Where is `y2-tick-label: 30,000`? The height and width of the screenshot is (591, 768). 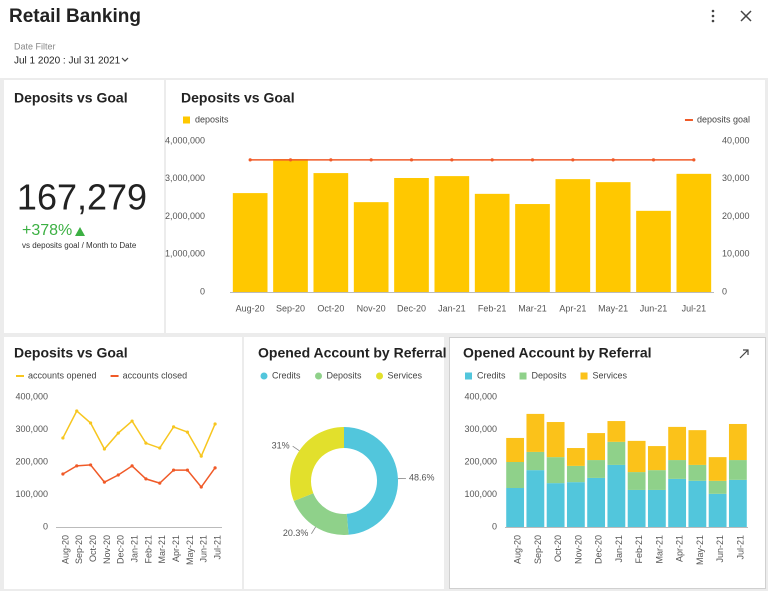 y2-tick-label: 30,000 is located at coordinates (736, 178).